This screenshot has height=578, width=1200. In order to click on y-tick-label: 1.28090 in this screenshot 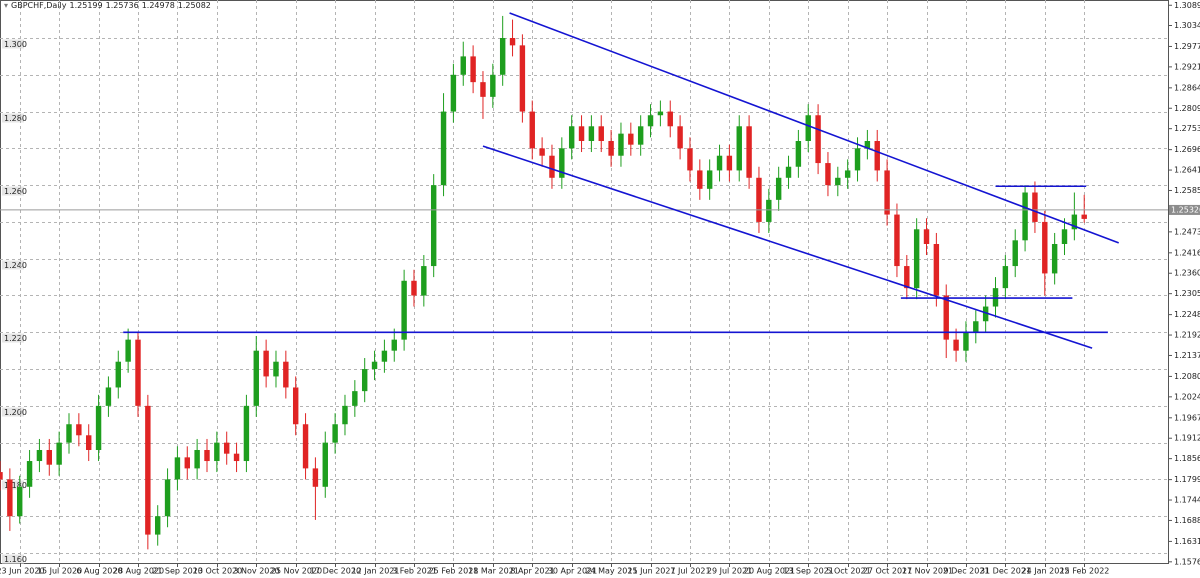, I will do `click(1187, 108)`.